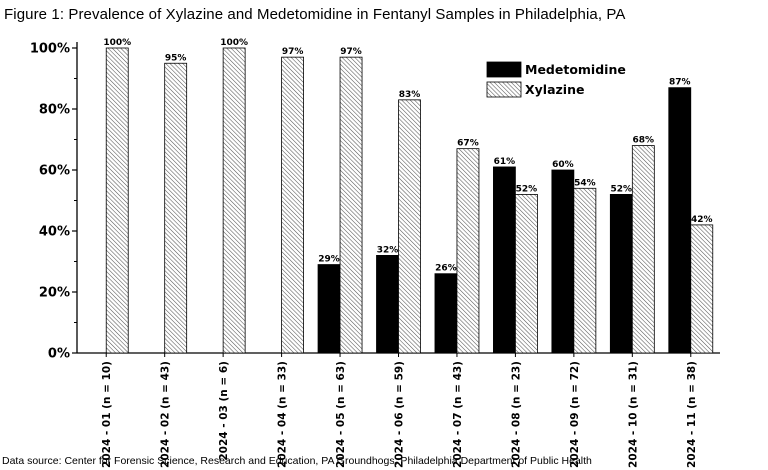 Image resolution: width=768 pixels, height=470 pixels. I want to click on legend-swatch-medetomidine, so click(504, 69).